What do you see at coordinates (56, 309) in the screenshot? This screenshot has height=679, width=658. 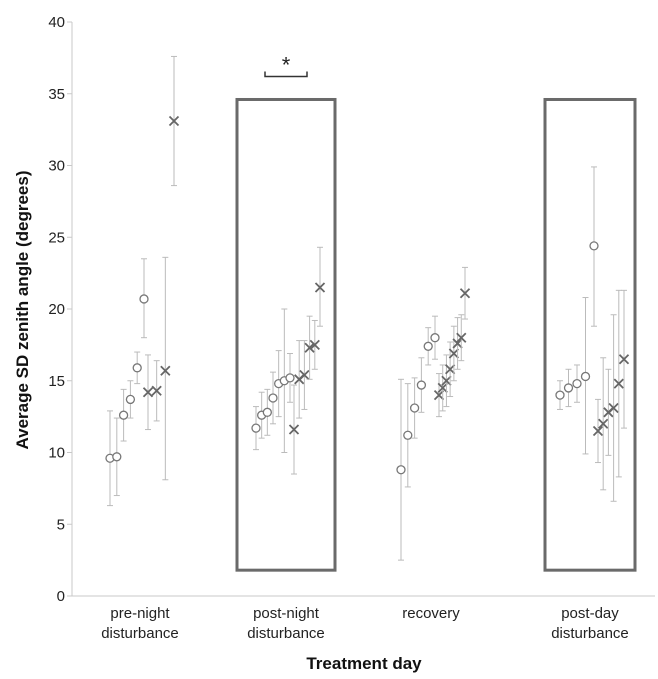 I see `y-tick-label: 20` at bounding box center [56, 309].